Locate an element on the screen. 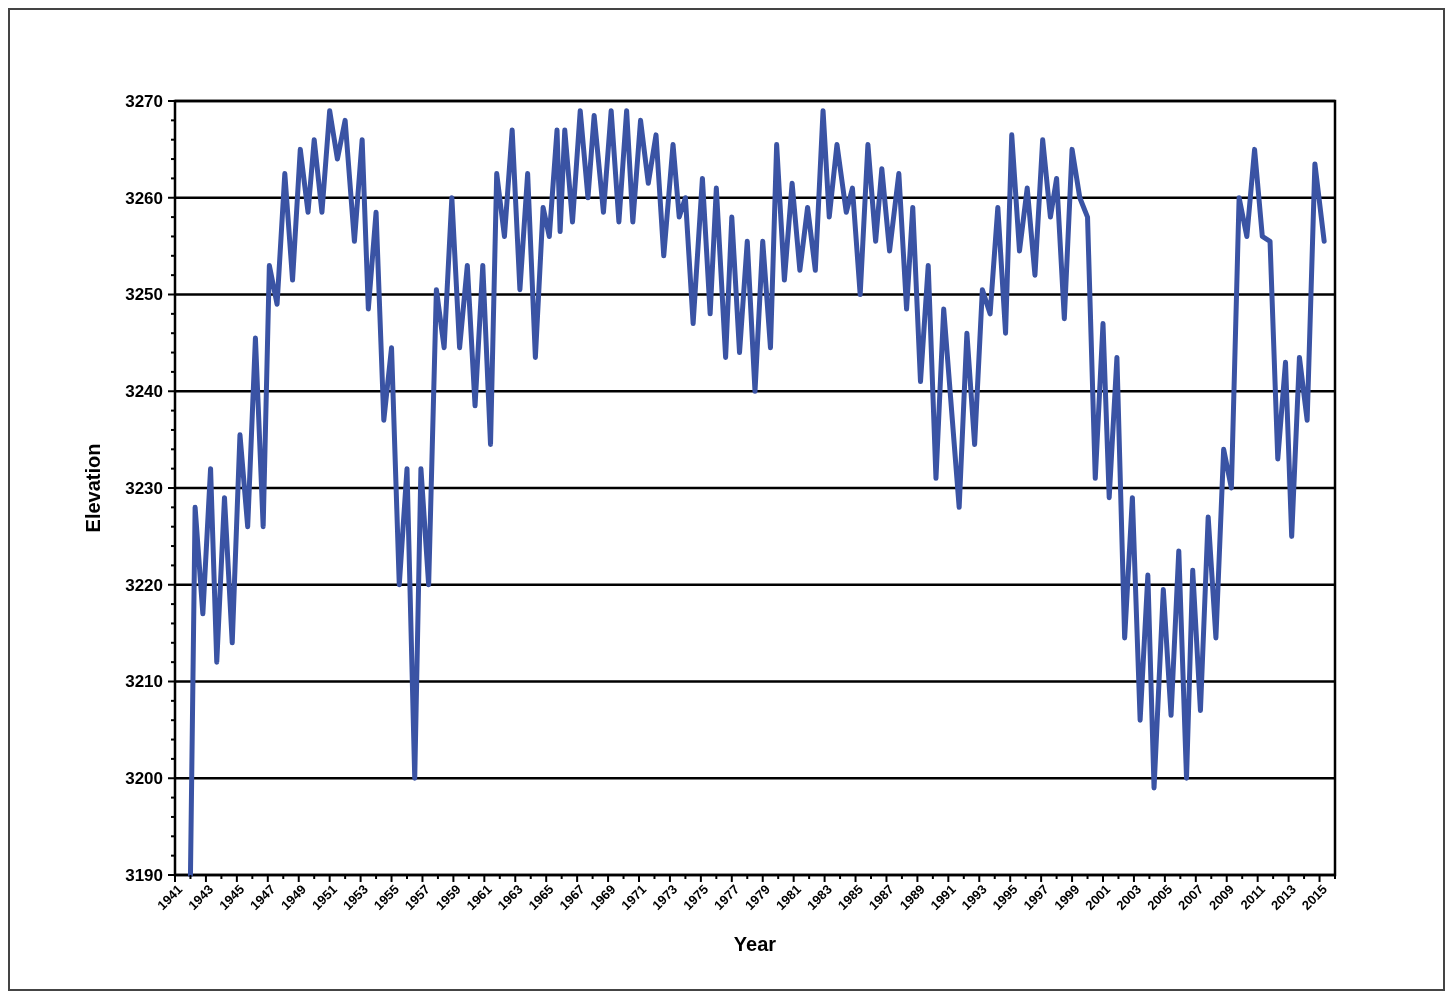  y-tick-label: 3270 is located at coordinates (144, 101).